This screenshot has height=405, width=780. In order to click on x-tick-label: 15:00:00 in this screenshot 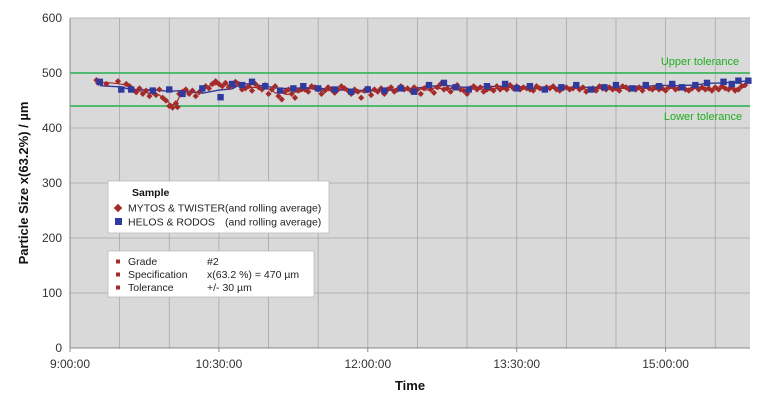, I will do `click(665, 364)`.